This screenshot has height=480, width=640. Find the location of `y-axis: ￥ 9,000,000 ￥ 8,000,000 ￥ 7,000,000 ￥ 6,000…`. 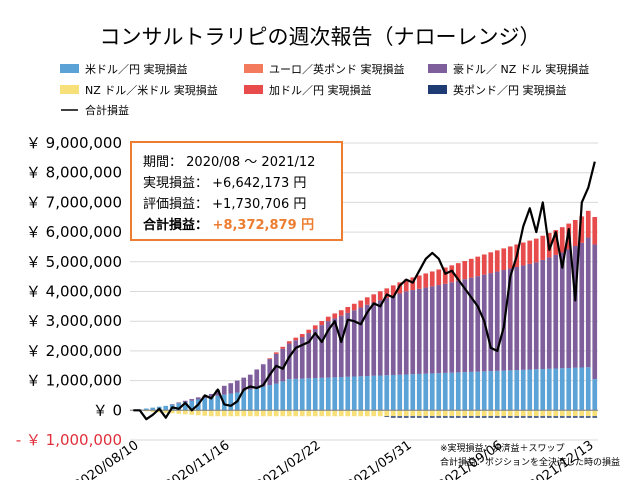

y-axis: ￥ 9,000,000 ￥ 8,000,000 ￥ 7,000,000 ￥ 6,000… is located at coordinates (69, 291).